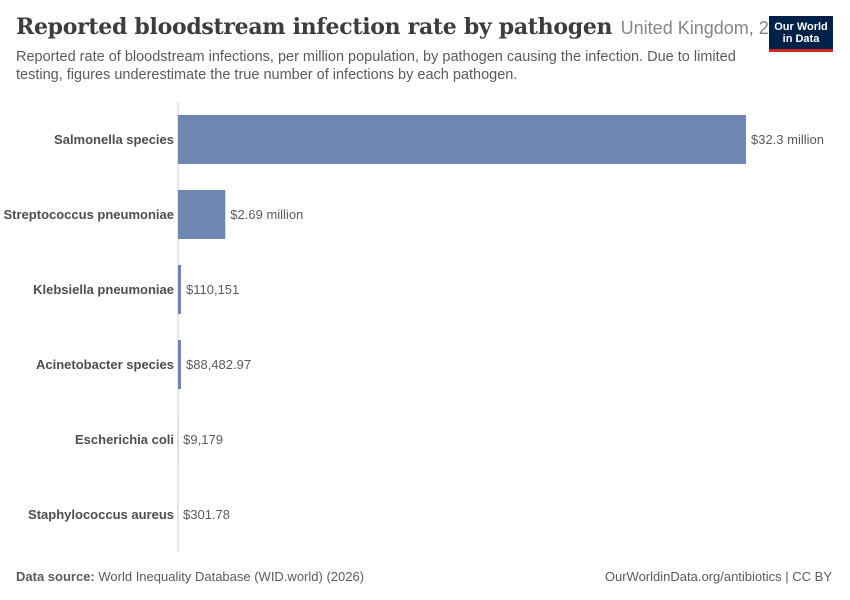 Image resolution: width=850 pixels, height=600 pixels. I want to click on value-label: $88,482.97, so click(218, 364).